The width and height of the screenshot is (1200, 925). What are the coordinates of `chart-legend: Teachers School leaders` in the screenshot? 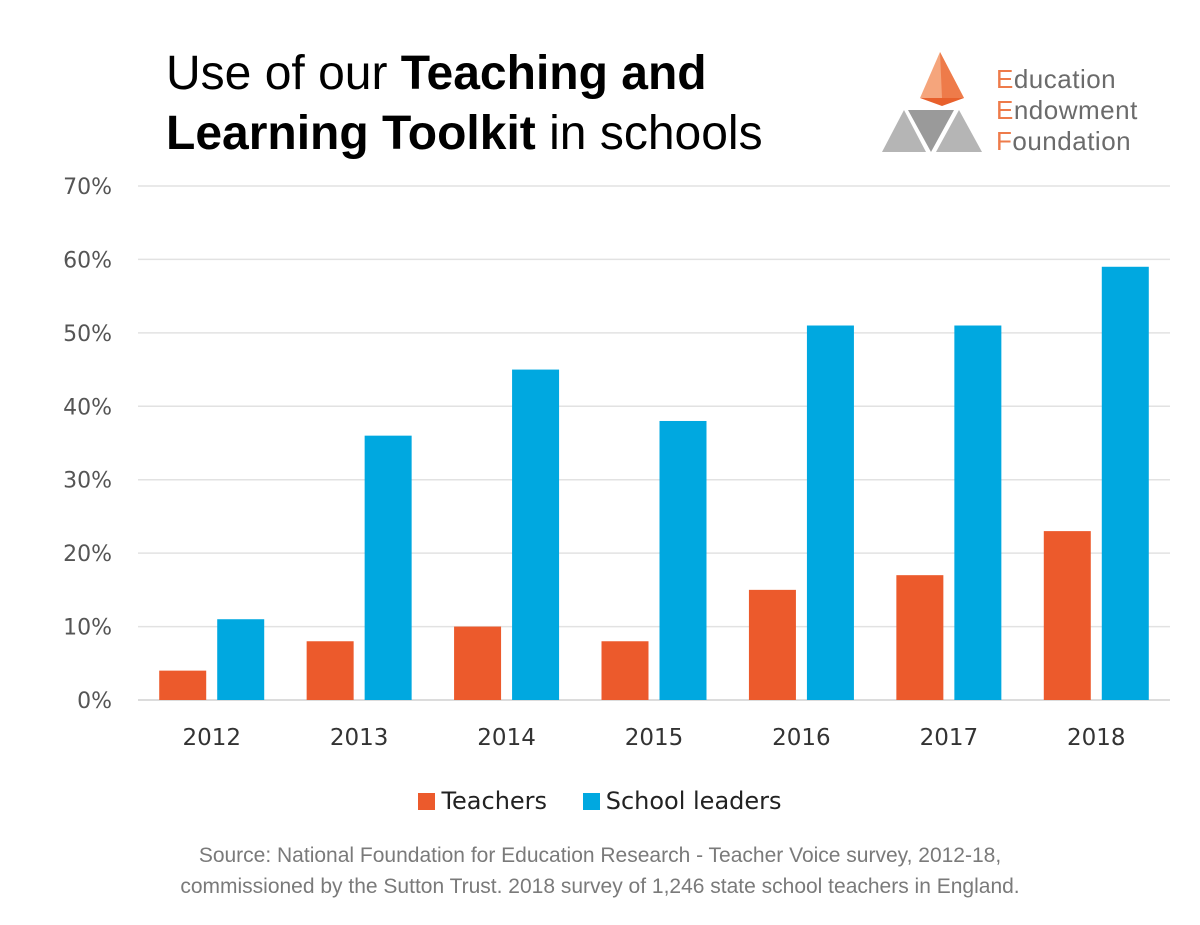 It's located at (600, 801).